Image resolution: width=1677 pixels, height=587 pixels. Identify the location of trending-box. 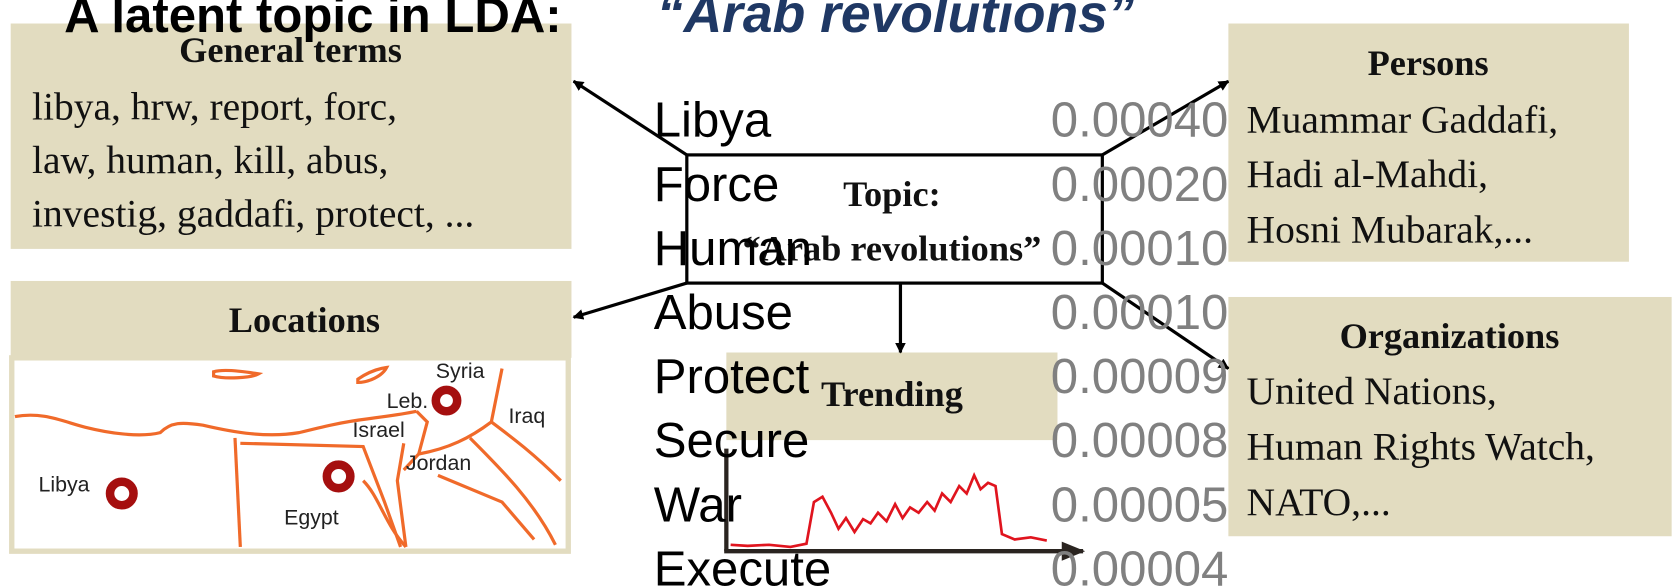
(892, 396).